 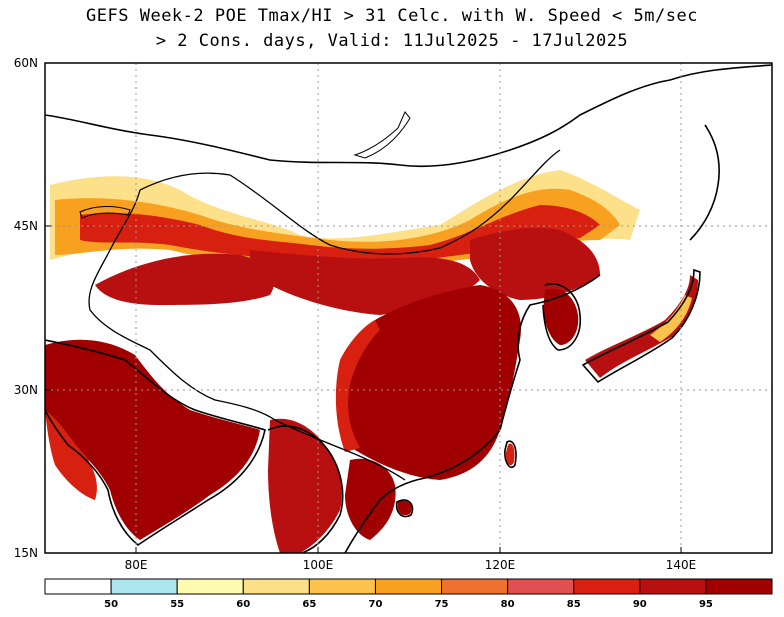 I want to click on shade-east-china, so click(x=432, y=382).